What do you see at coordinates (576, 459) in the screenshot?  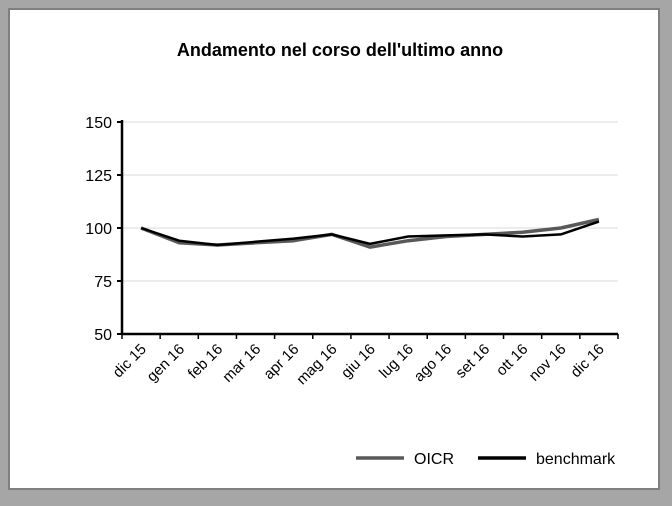 I see `legend-label: benchmark` at bounding box center [576, 459].